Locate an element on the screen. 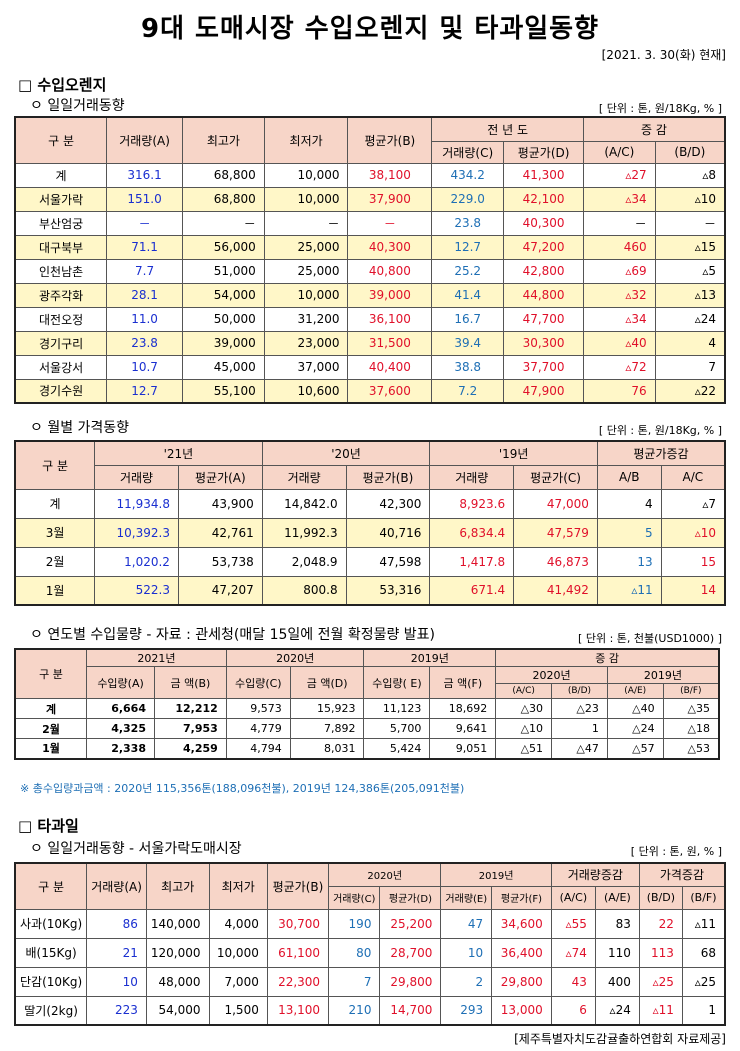  table-cell: △10 is located at coordinates (524, 728).